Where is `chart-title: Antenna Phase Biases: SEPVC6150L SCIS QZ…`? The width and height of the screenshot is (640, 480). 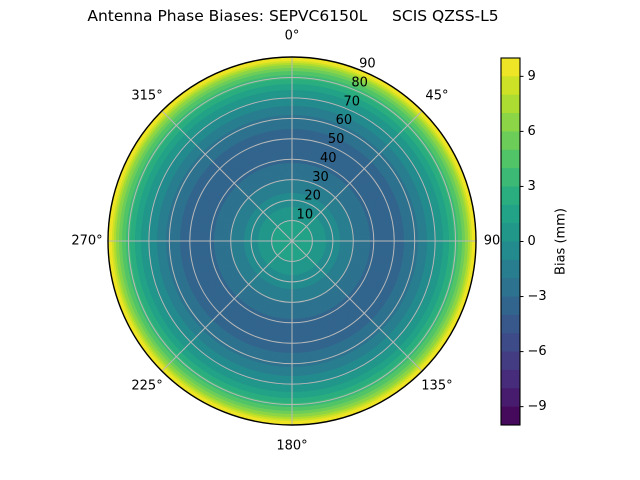
chart-title: Antenna Phase Biases: SEPVC6150L SCIS QZ… is located at coordinates (293, 16).